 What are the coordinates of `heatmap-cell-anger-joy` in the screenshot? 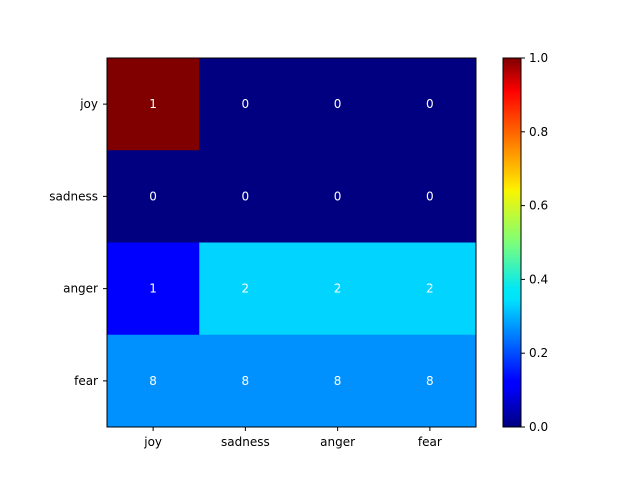 It's located at (153, 289).